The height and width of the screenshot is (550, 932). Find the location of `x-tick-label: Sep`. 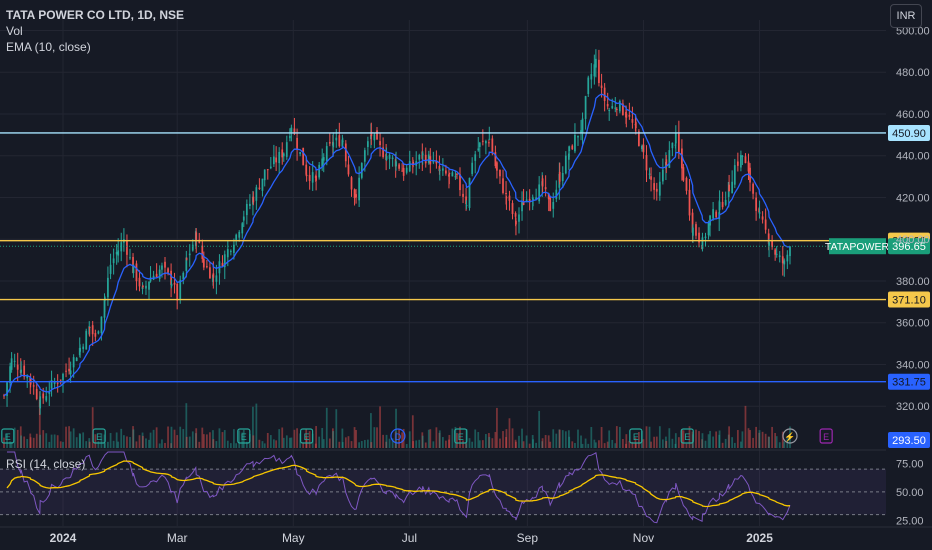

x-tick-label: Sep is located at coordinates (528, 538).